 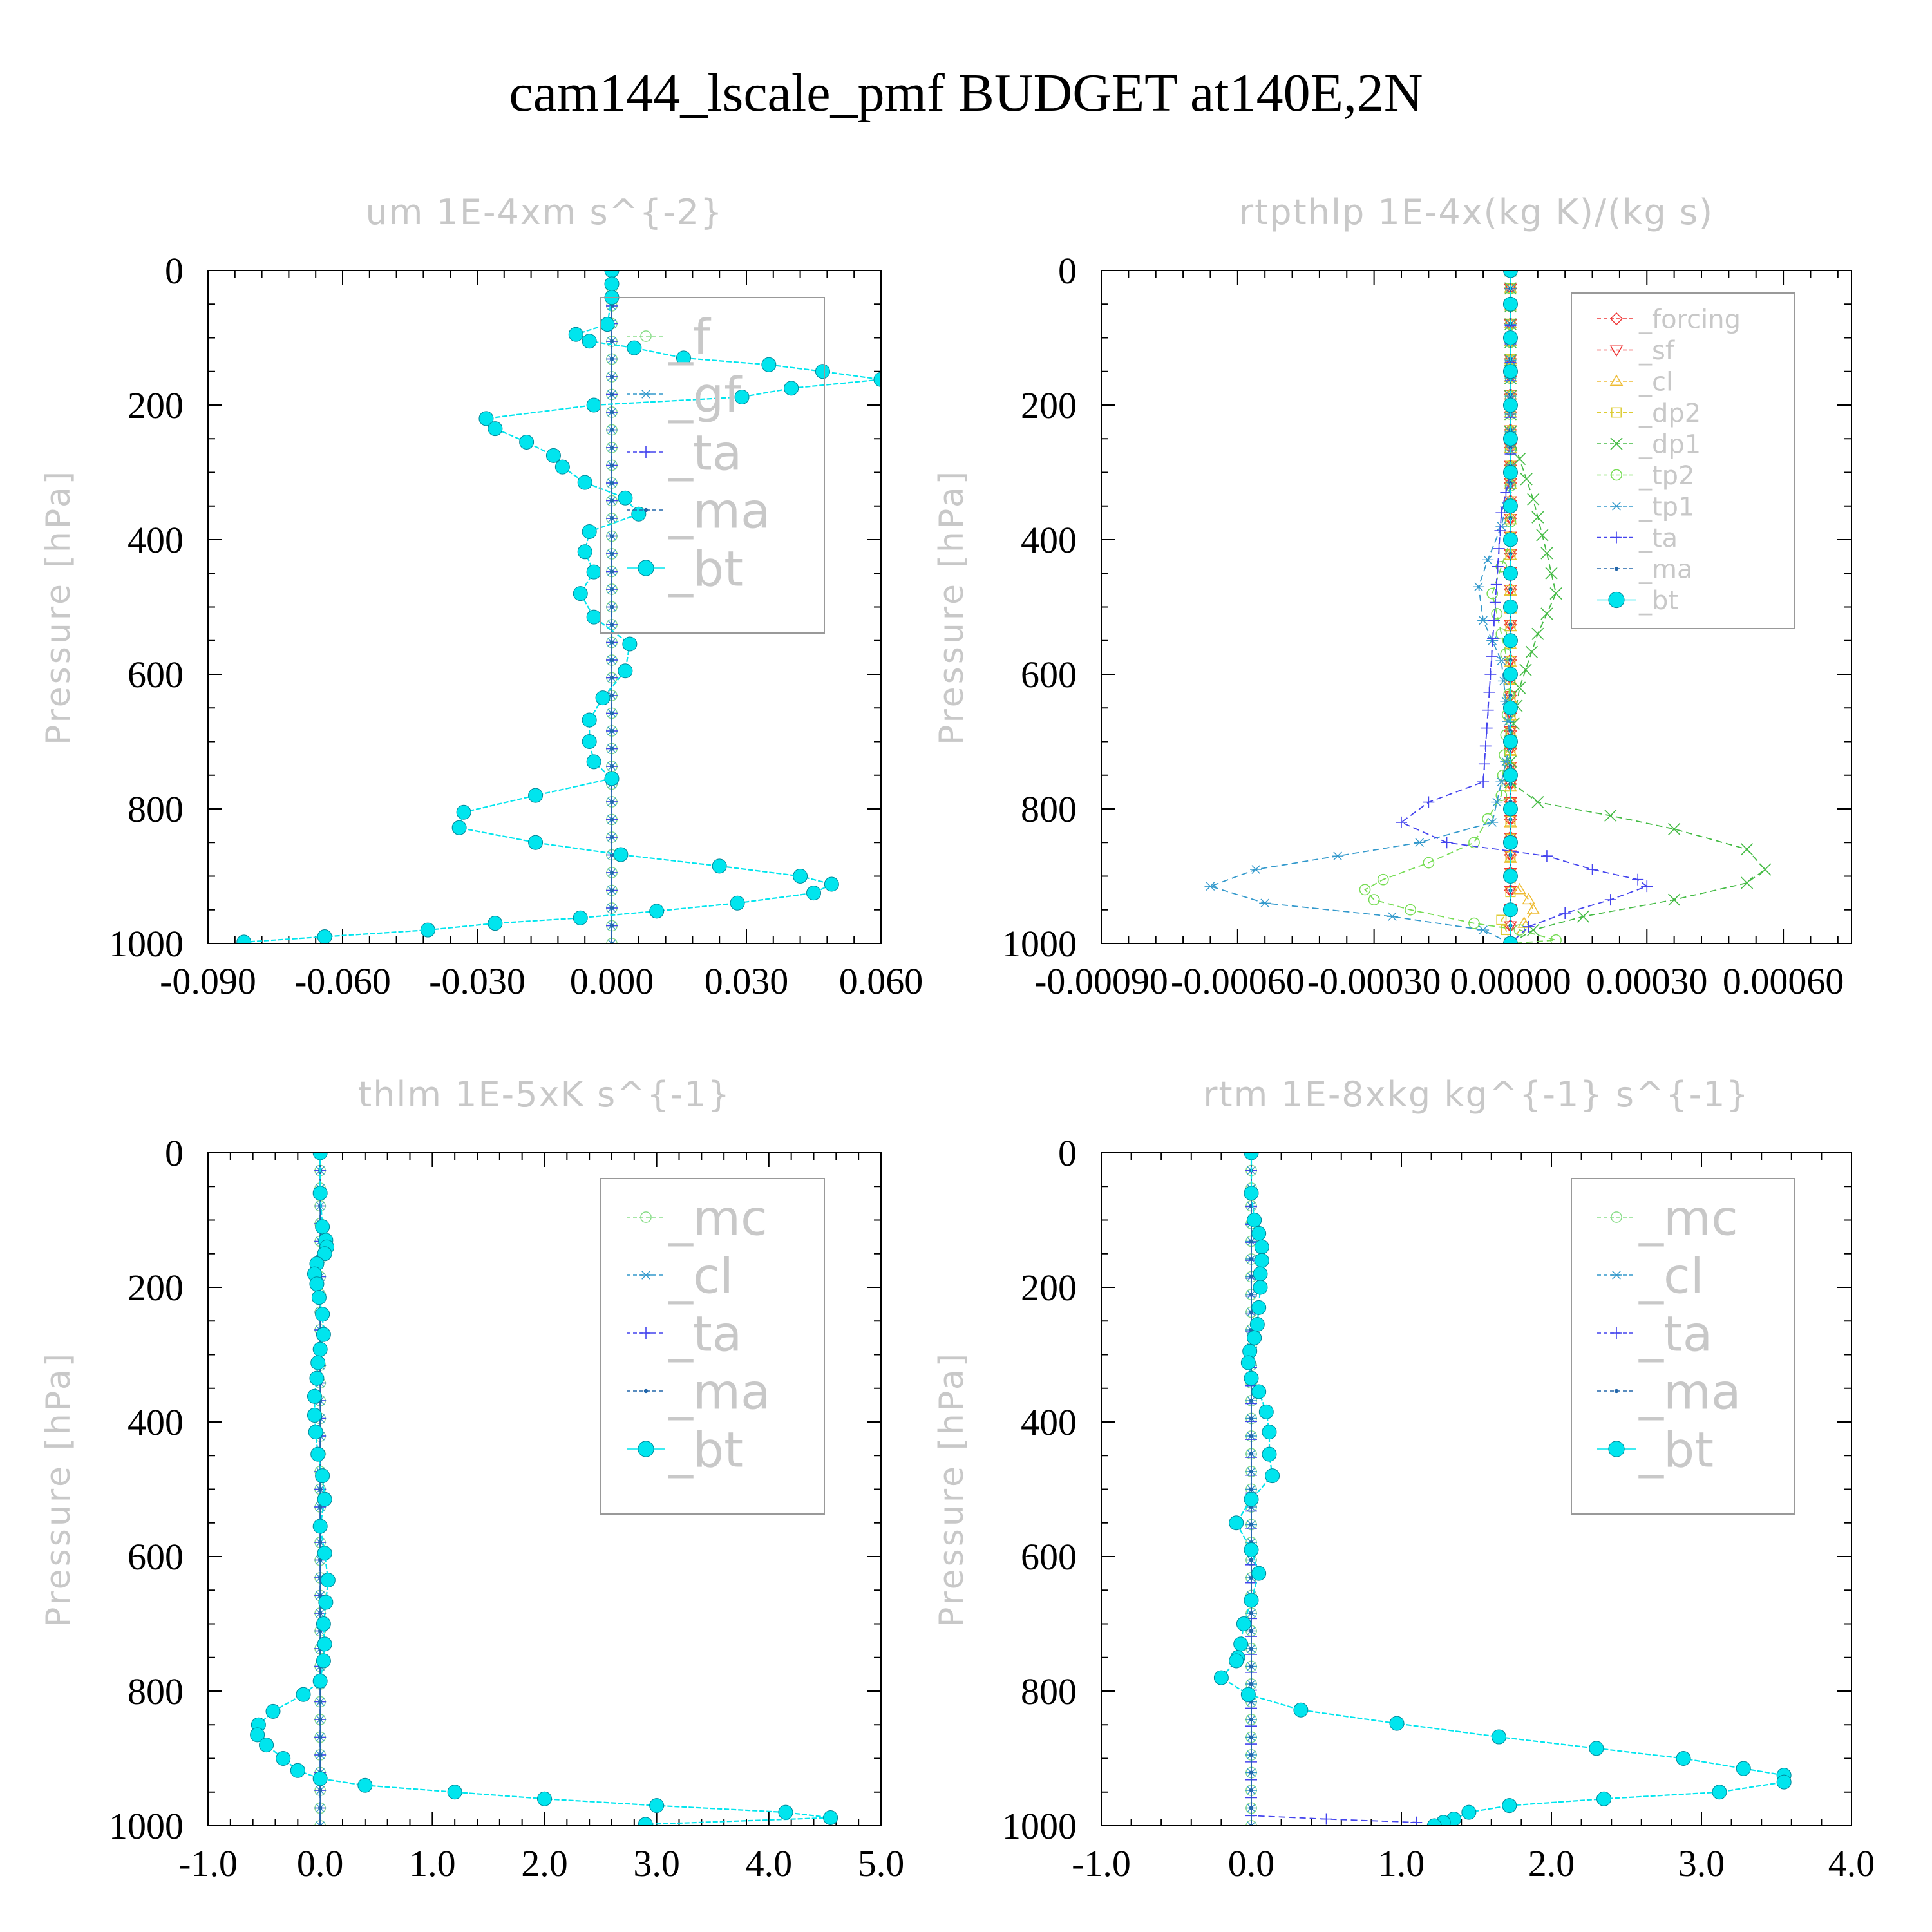 I want to click on series-line-ta, so click(x=1525, y=606).